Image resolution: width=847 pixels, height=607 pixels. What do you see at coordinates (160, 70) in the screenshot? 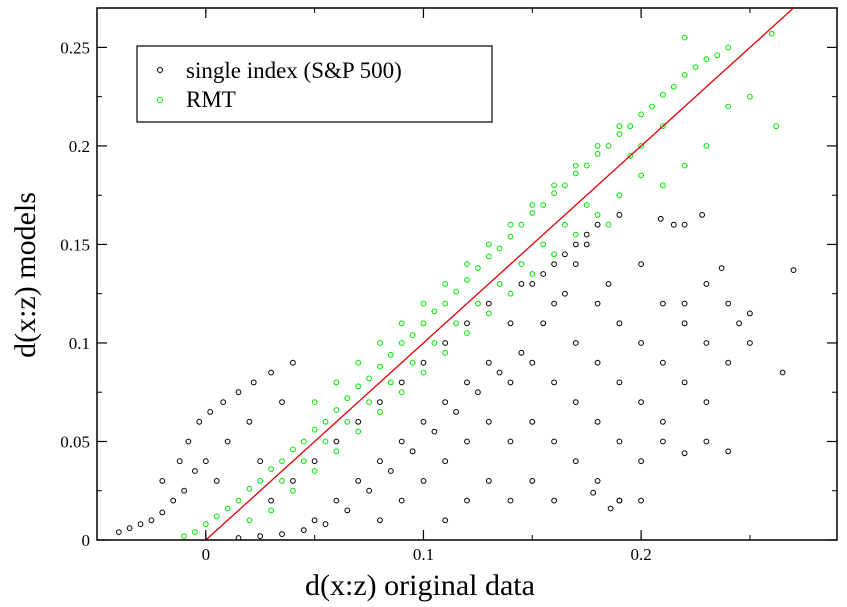
I see `legend-marker-single-index` at bounding box center [160, 70].